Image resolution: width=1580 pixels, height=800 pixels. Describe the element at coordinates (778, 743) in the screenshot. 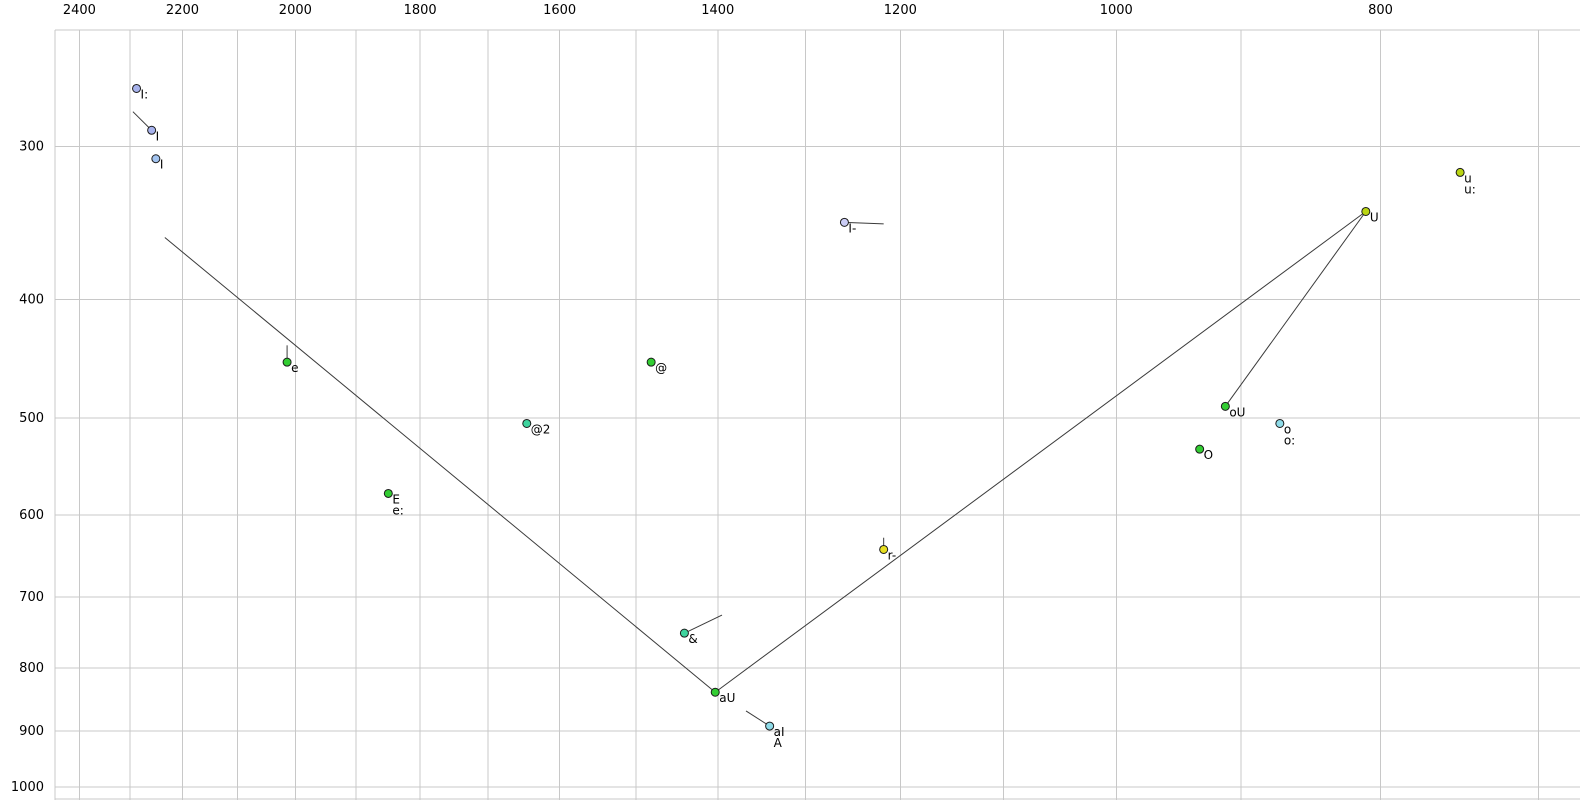

I see `vowel-label: A` at that location.